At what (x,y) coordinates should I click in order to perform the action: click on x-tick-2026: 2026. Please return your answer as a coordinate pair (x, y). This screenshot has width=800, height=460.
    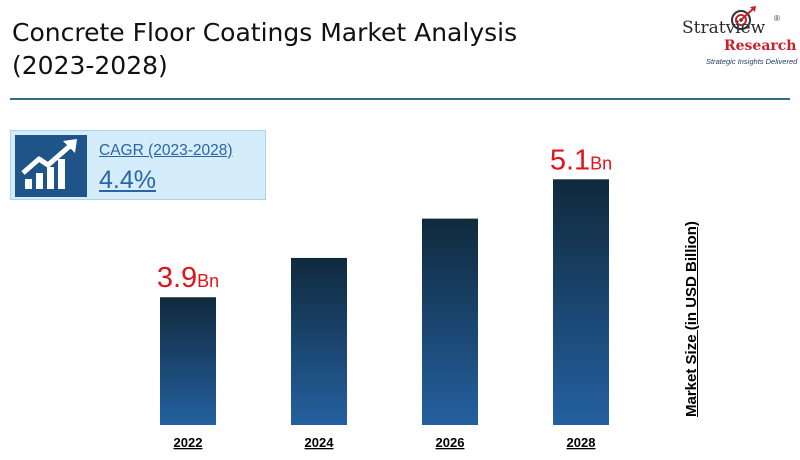
    Looking at the image, I should click on (450, 442).